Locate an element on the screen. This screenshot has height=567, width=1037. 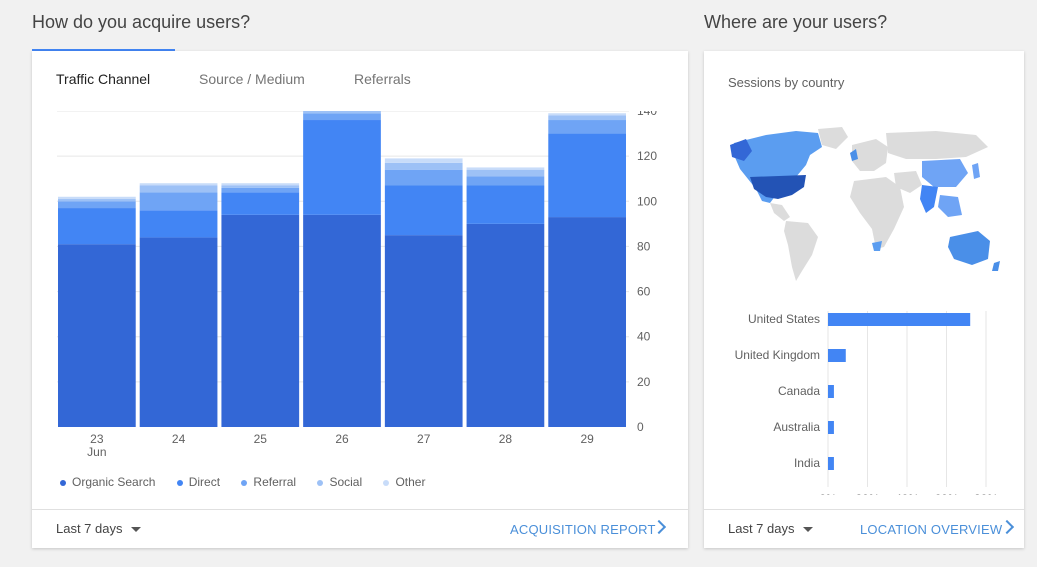
legend-label: Other is located at coordinates (410, 482).